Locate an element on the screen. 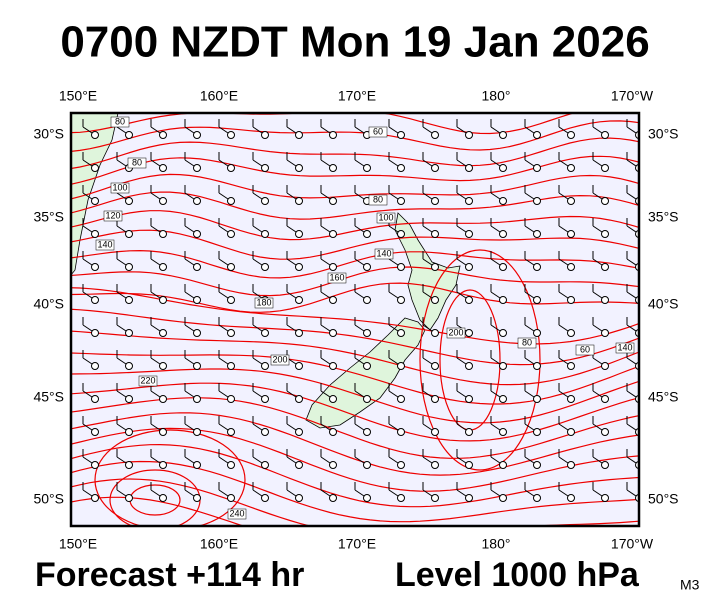 This screenshot has width=711, height=605. lon-label: 170°W is located at coordinates (632, 544).